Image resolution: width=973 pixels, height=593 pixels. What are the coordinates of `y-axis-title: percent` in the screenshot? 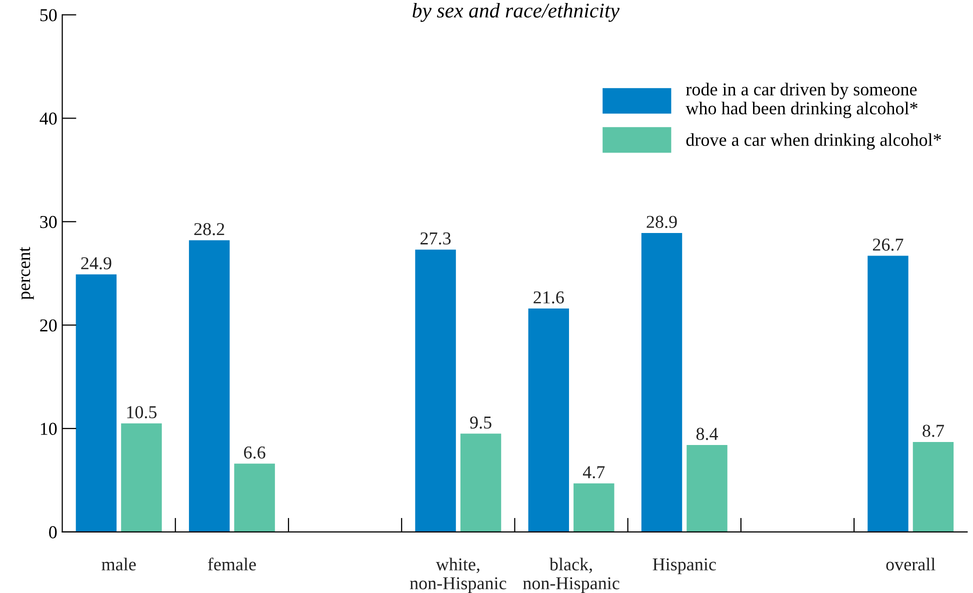 It's located at (27, 273).